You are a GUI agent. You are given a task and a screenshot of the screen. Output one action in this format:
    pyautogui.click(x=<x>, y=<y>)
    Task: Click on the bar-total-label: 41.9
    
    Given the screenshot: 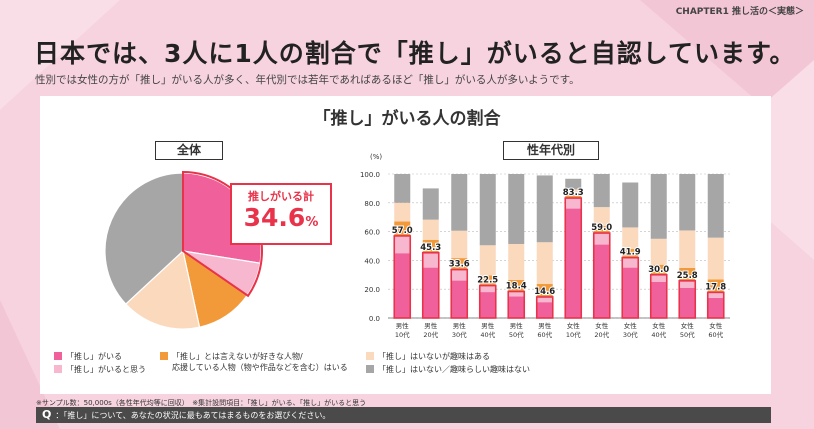 What is the action you would take?
    pyautogui.click(x=630, y=253)
    